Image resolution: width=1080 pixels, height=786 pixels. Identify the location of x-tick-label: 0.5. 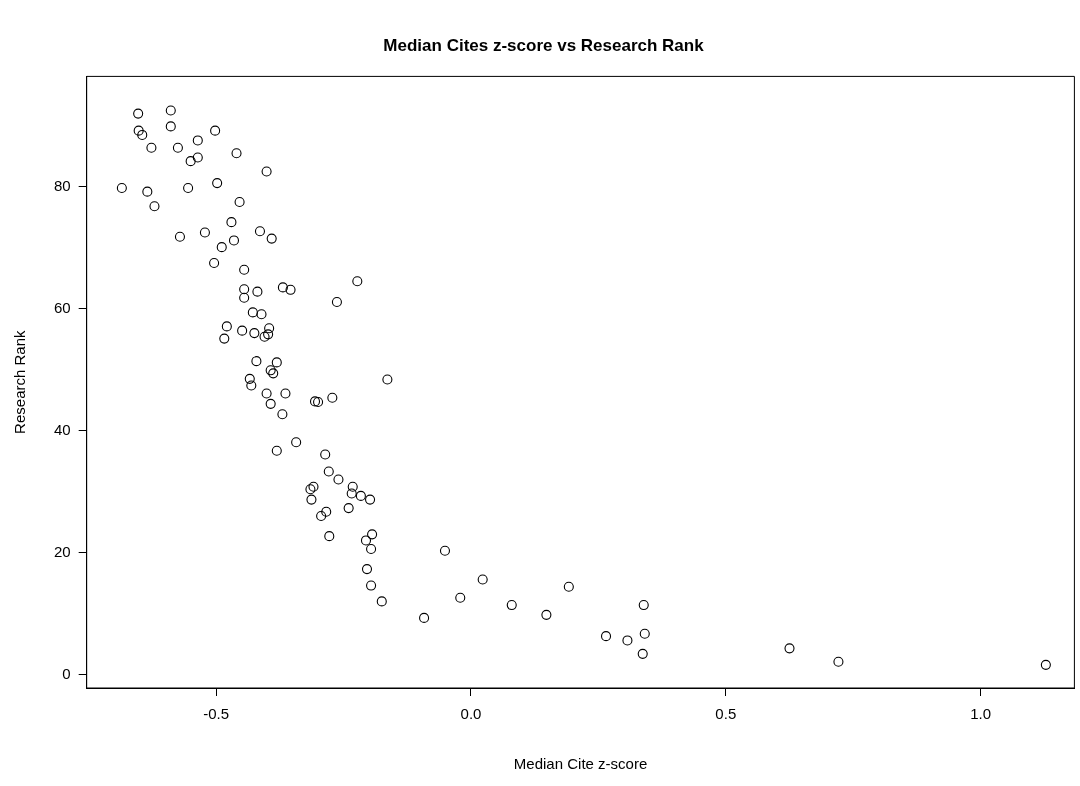
(726, 714).